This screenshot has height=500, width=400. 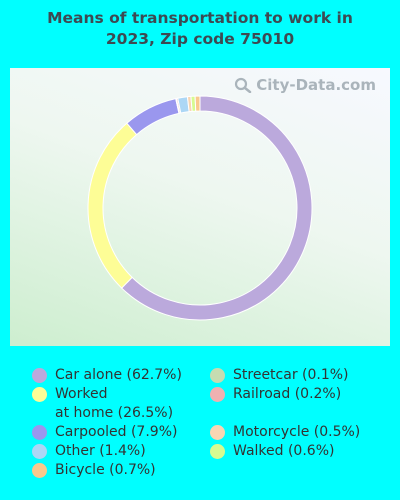 I want to click on legend-item: Other (1.4%), so click(x=107, y=451).